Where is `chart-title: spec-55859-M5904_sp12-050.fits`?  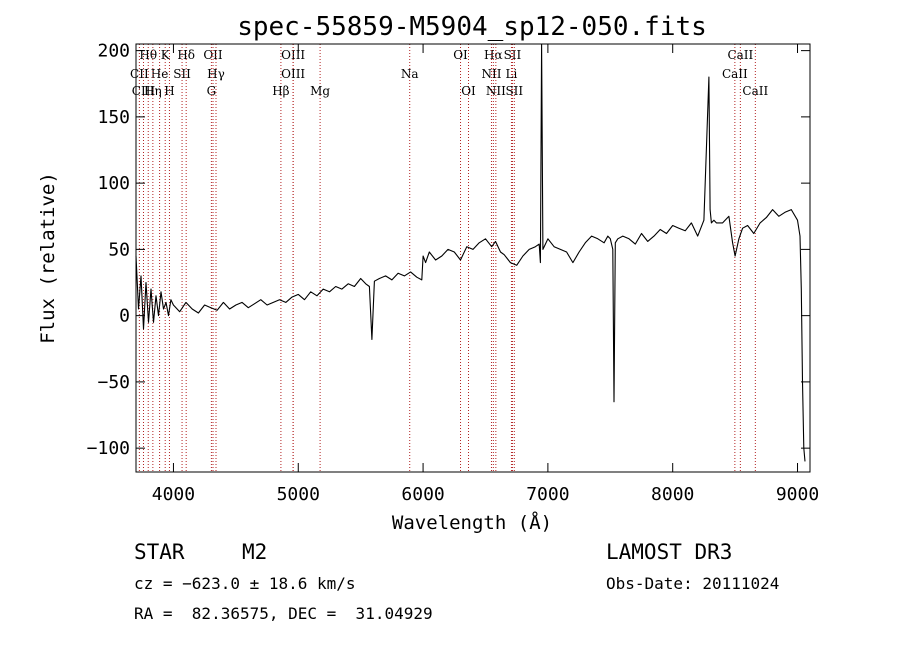 chart-title: spec-55859-M5904_sp12-050.fits is located at coordinates (472, 27).